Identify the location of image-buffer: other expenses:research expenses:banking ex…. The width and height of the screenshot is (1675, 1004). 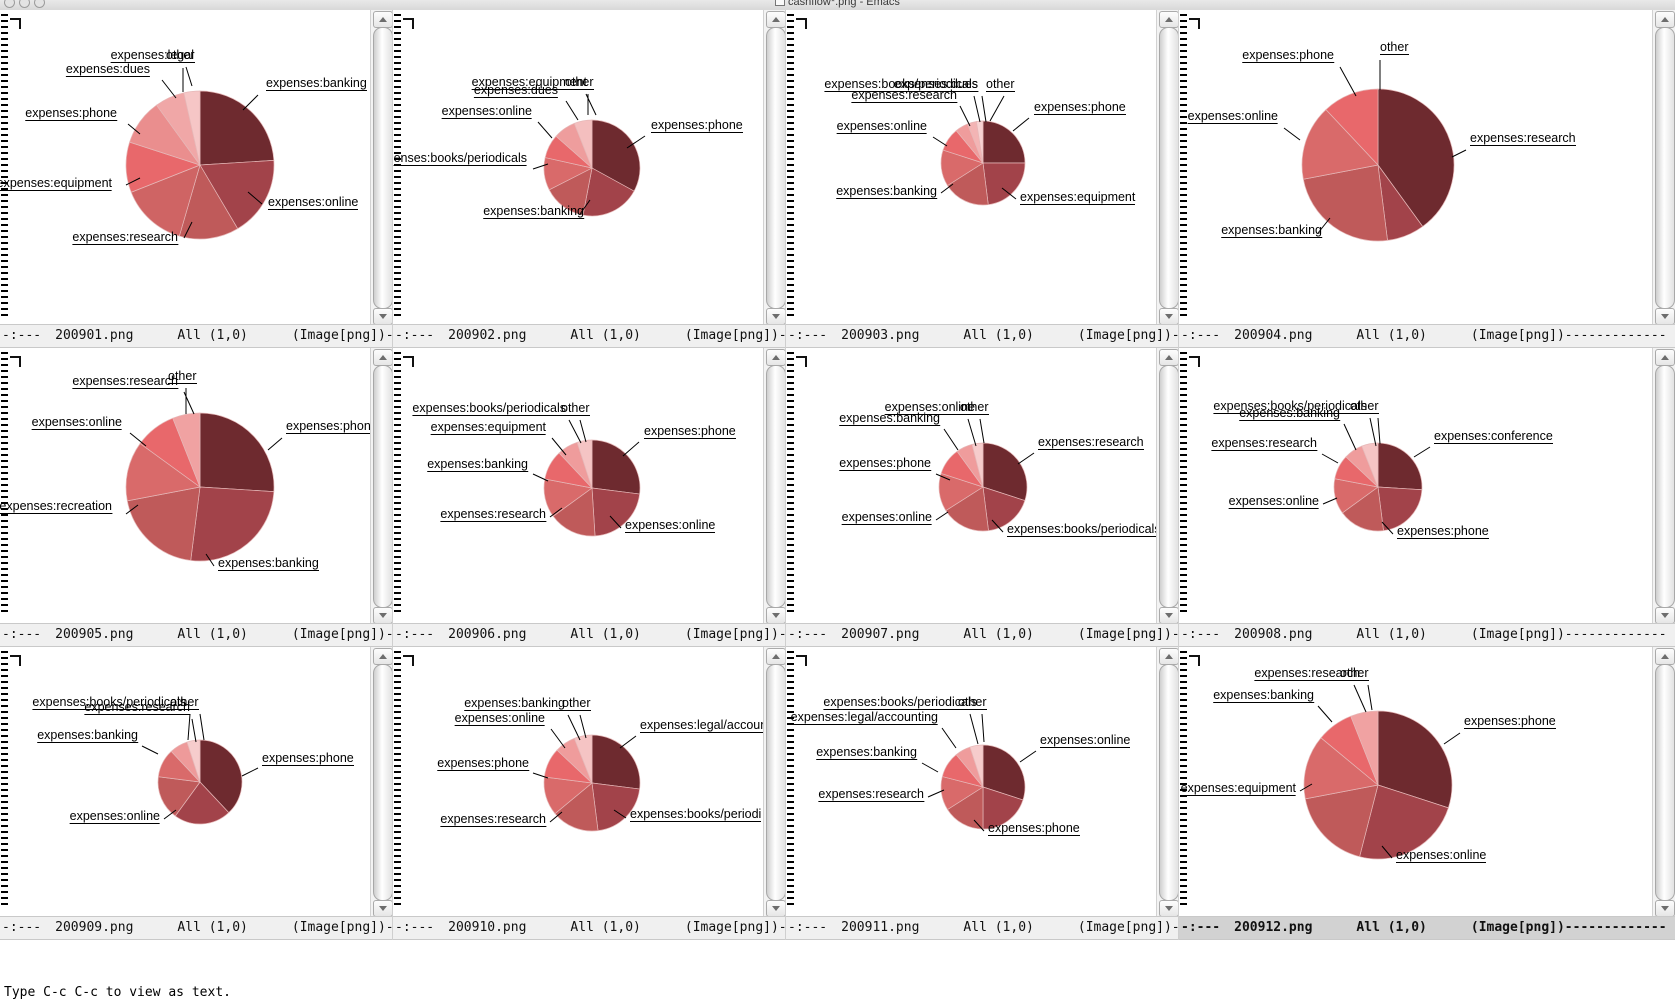
(1427, 168).